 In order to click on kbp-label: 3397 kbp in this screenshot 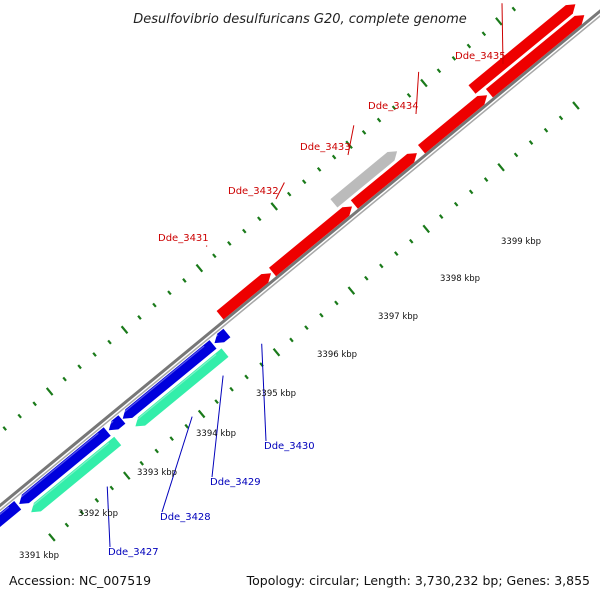, I will do `click(398, 317)`.